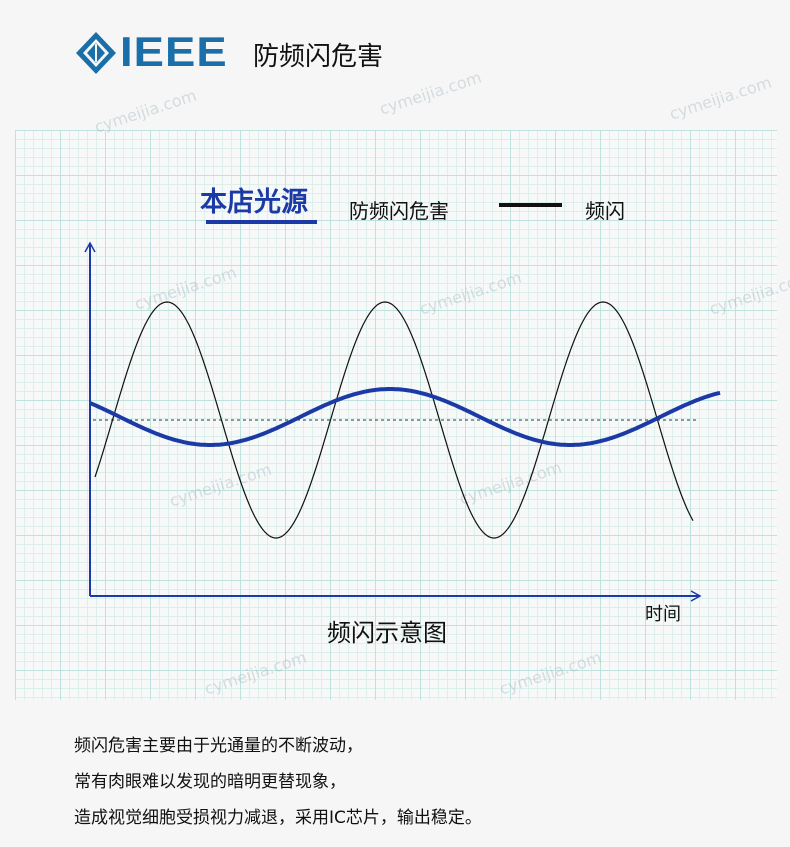  What do you see at coordinates (399, 211) in the screenshot?
I see `legend-our-light-desc: 防频闪危害` at bounding box center [399, 211].